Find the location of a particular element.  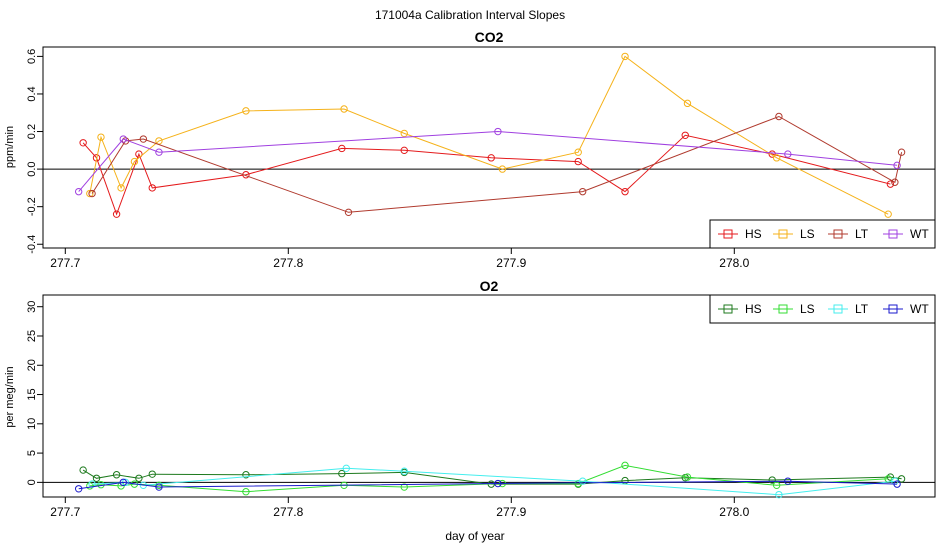

co2-panel-title: CO2 is located at coordinates (489, 37).